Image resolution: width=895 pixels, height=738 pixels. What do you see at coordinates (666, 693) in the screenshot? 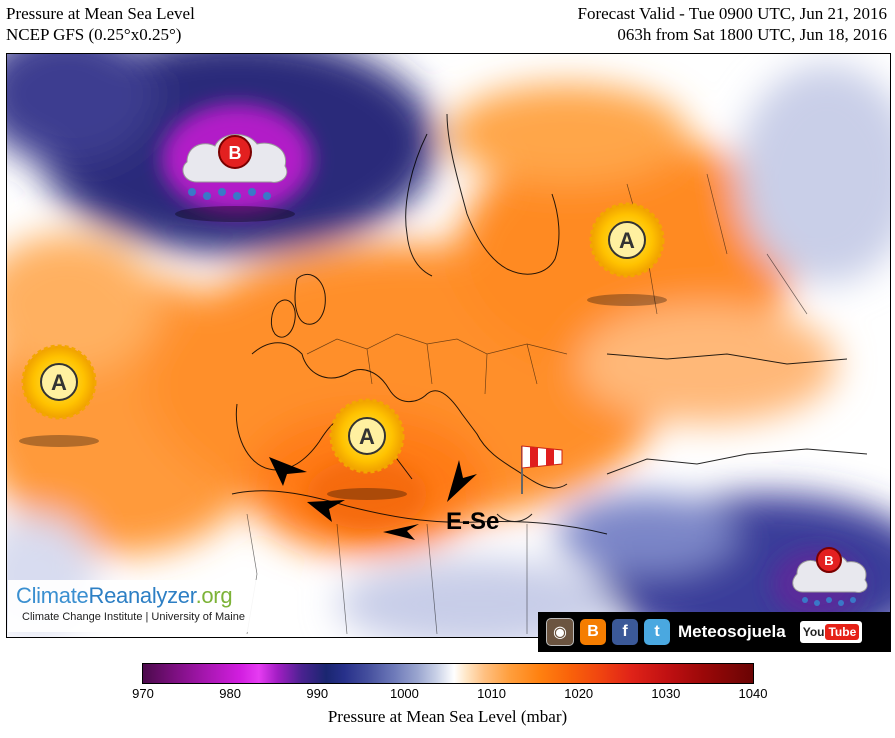
I see `colorbar-tick-label: 1030` at bounding box center [666, 693].